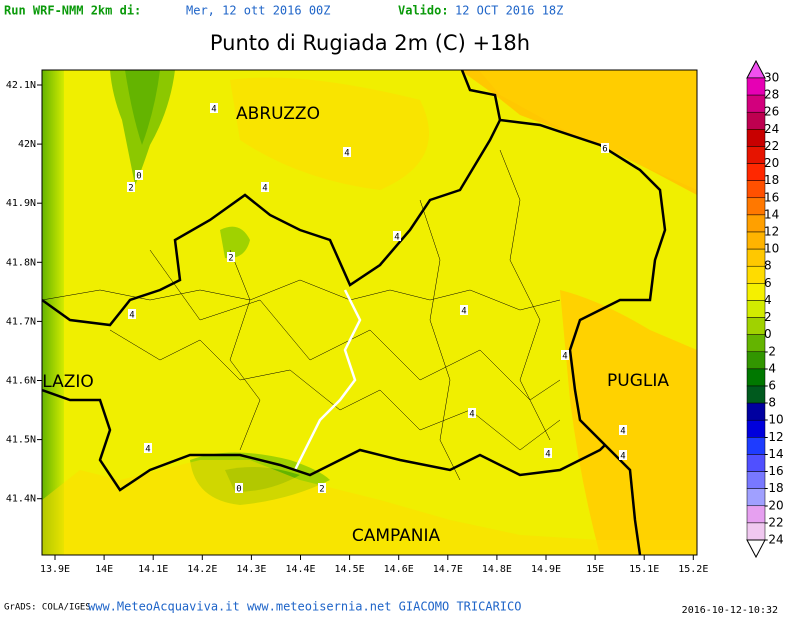 The width and height of the screenshot is (800, 618). Describe the element at coordinates (774, 540) in the screenshot. I see `colorbar-label: -24` at that location.